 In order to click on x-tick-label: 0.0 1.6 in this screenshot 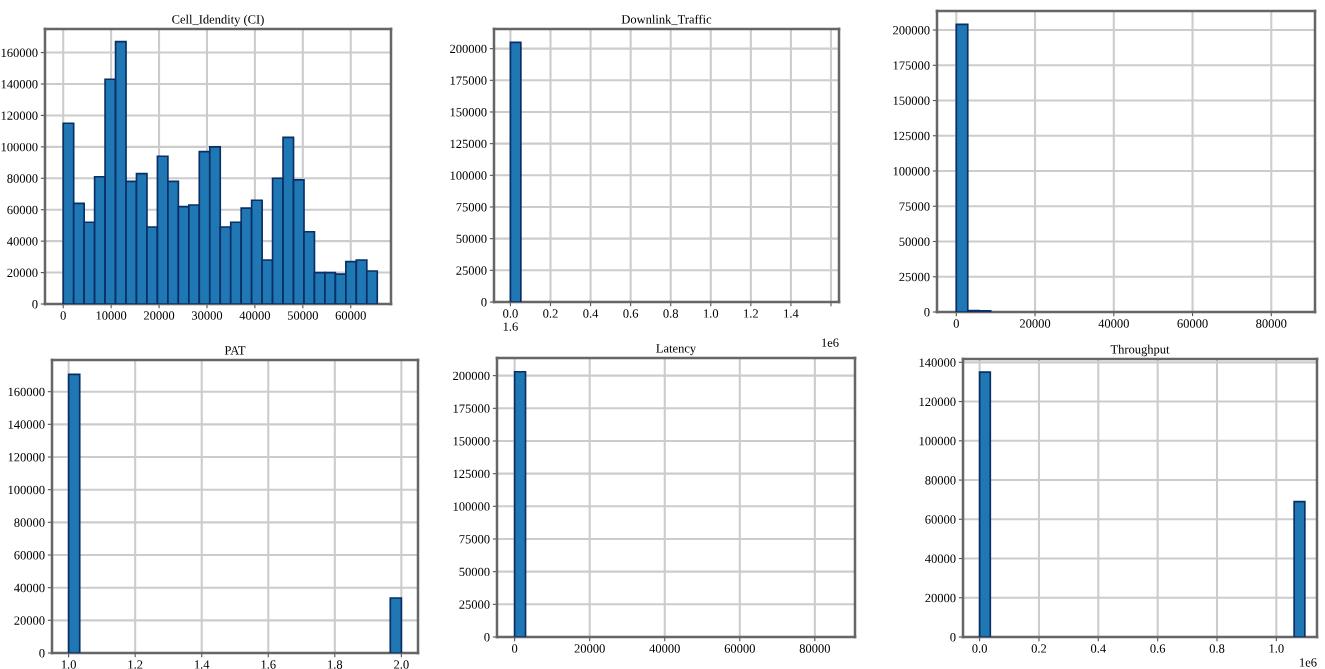, I will do `click(510, 320)`.